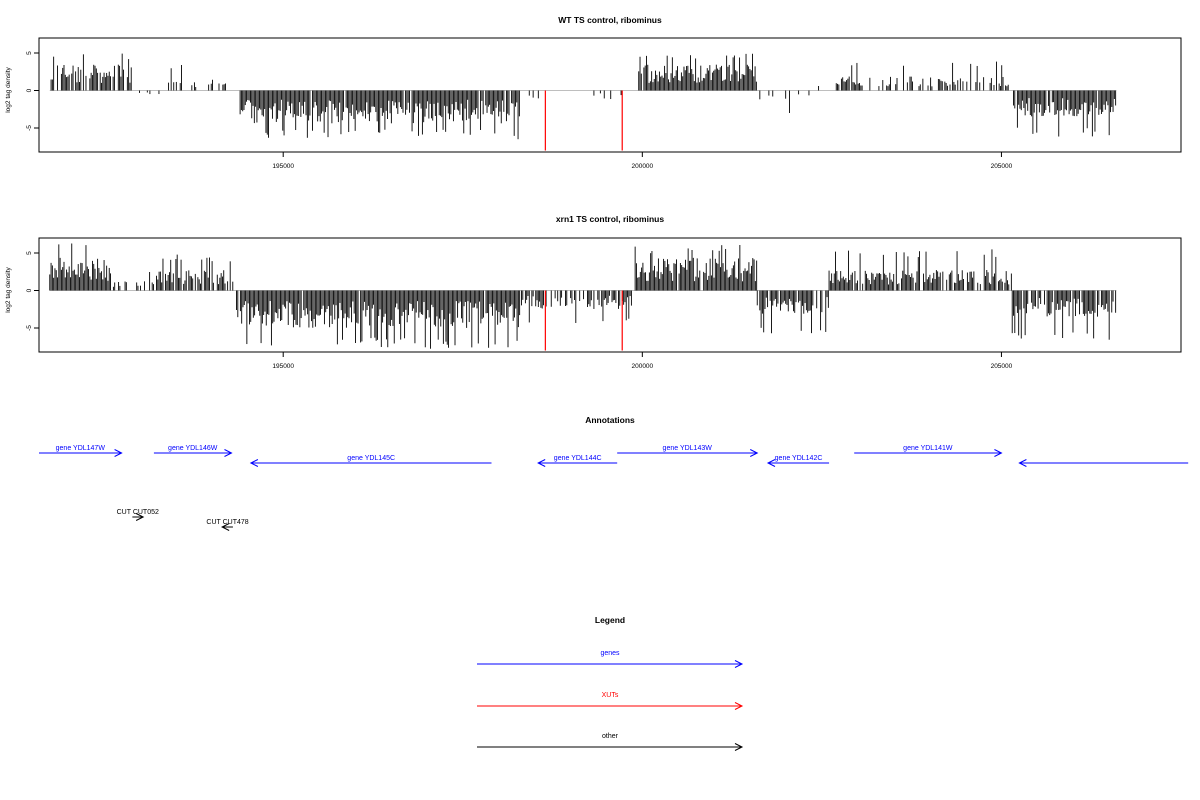 This screenshot has width=1200, height=800. I want to click on gene-label: gene YDL147W, so click(81, 448).